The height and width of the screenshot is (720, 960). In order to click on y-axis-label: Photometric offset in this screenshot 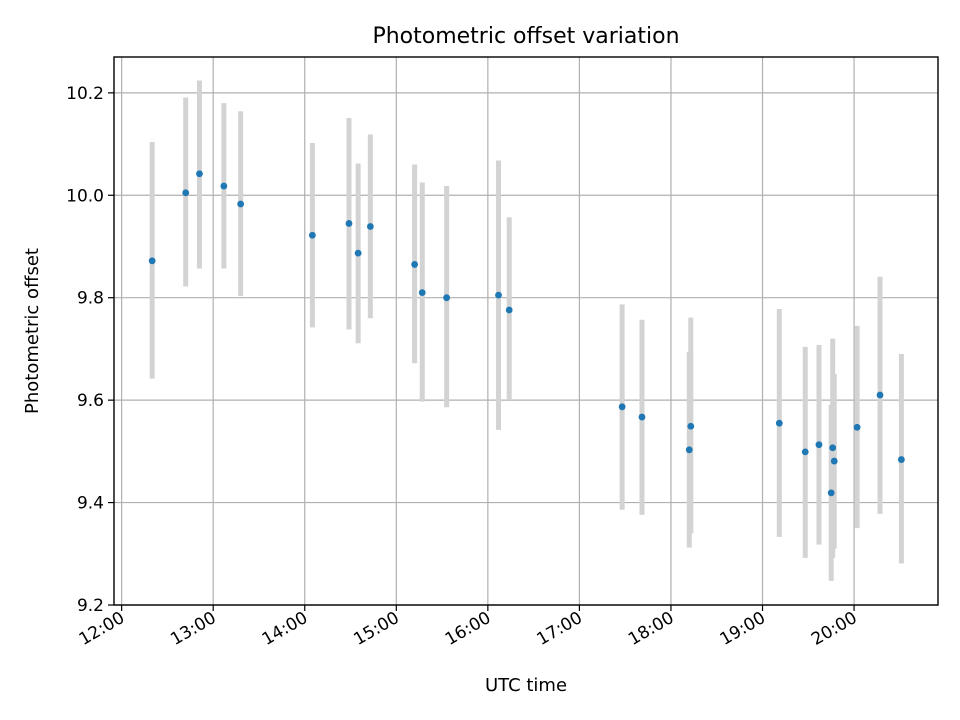, I will do `click(32, 331)`.